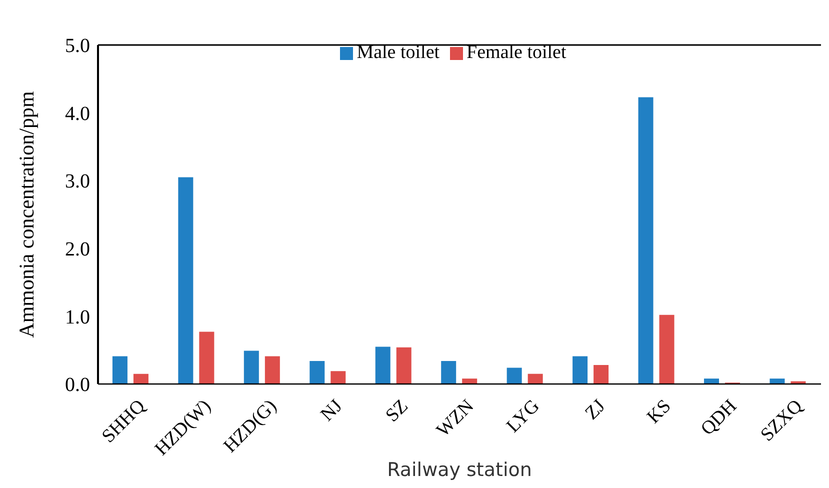  Describe the element at coordinates (77, 385) in the screenshot. I see `y-tick-label: 0.0` at that location.